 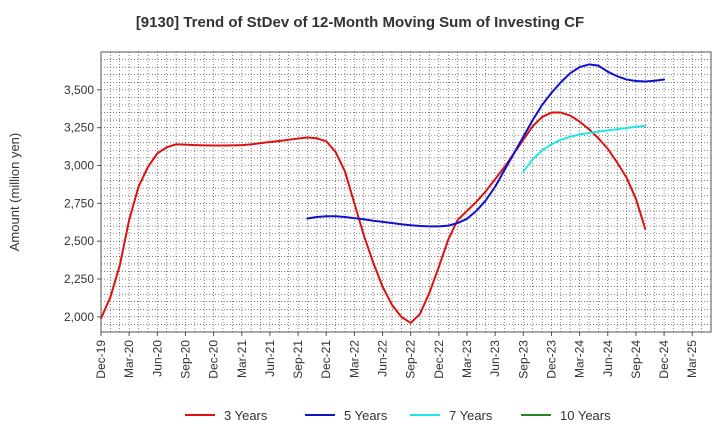 What do you see at coordinates (246, 415) in the screenshot?
I see `legend-label: 3 Years` at bounding box center [246, 415].